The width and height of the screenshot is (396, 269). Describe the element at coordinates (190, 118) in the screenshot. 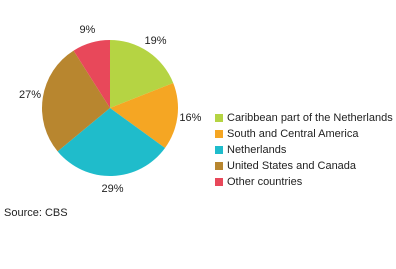

I see `slice-label: 16%` at that location.